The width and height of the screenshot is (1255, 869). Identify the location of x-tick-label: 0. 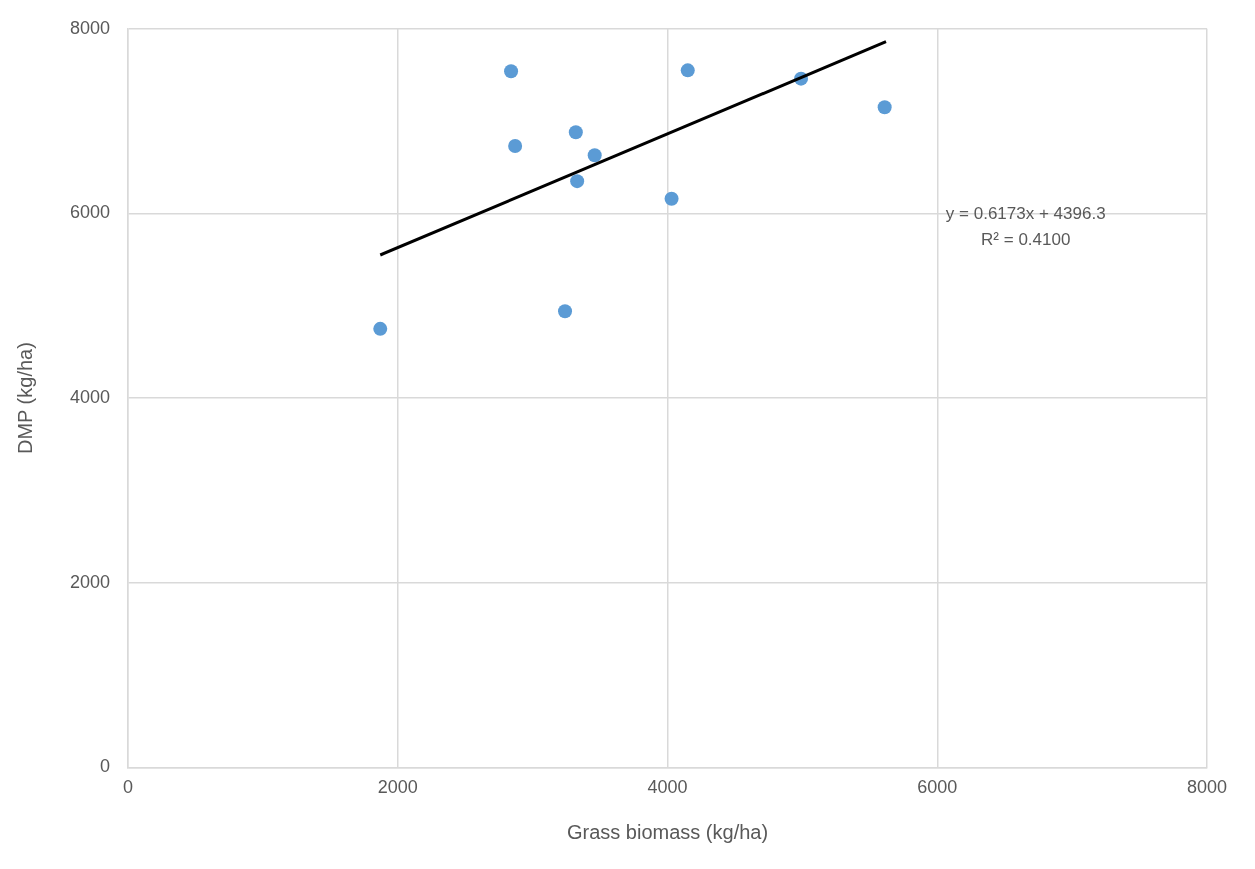
(128, 787).